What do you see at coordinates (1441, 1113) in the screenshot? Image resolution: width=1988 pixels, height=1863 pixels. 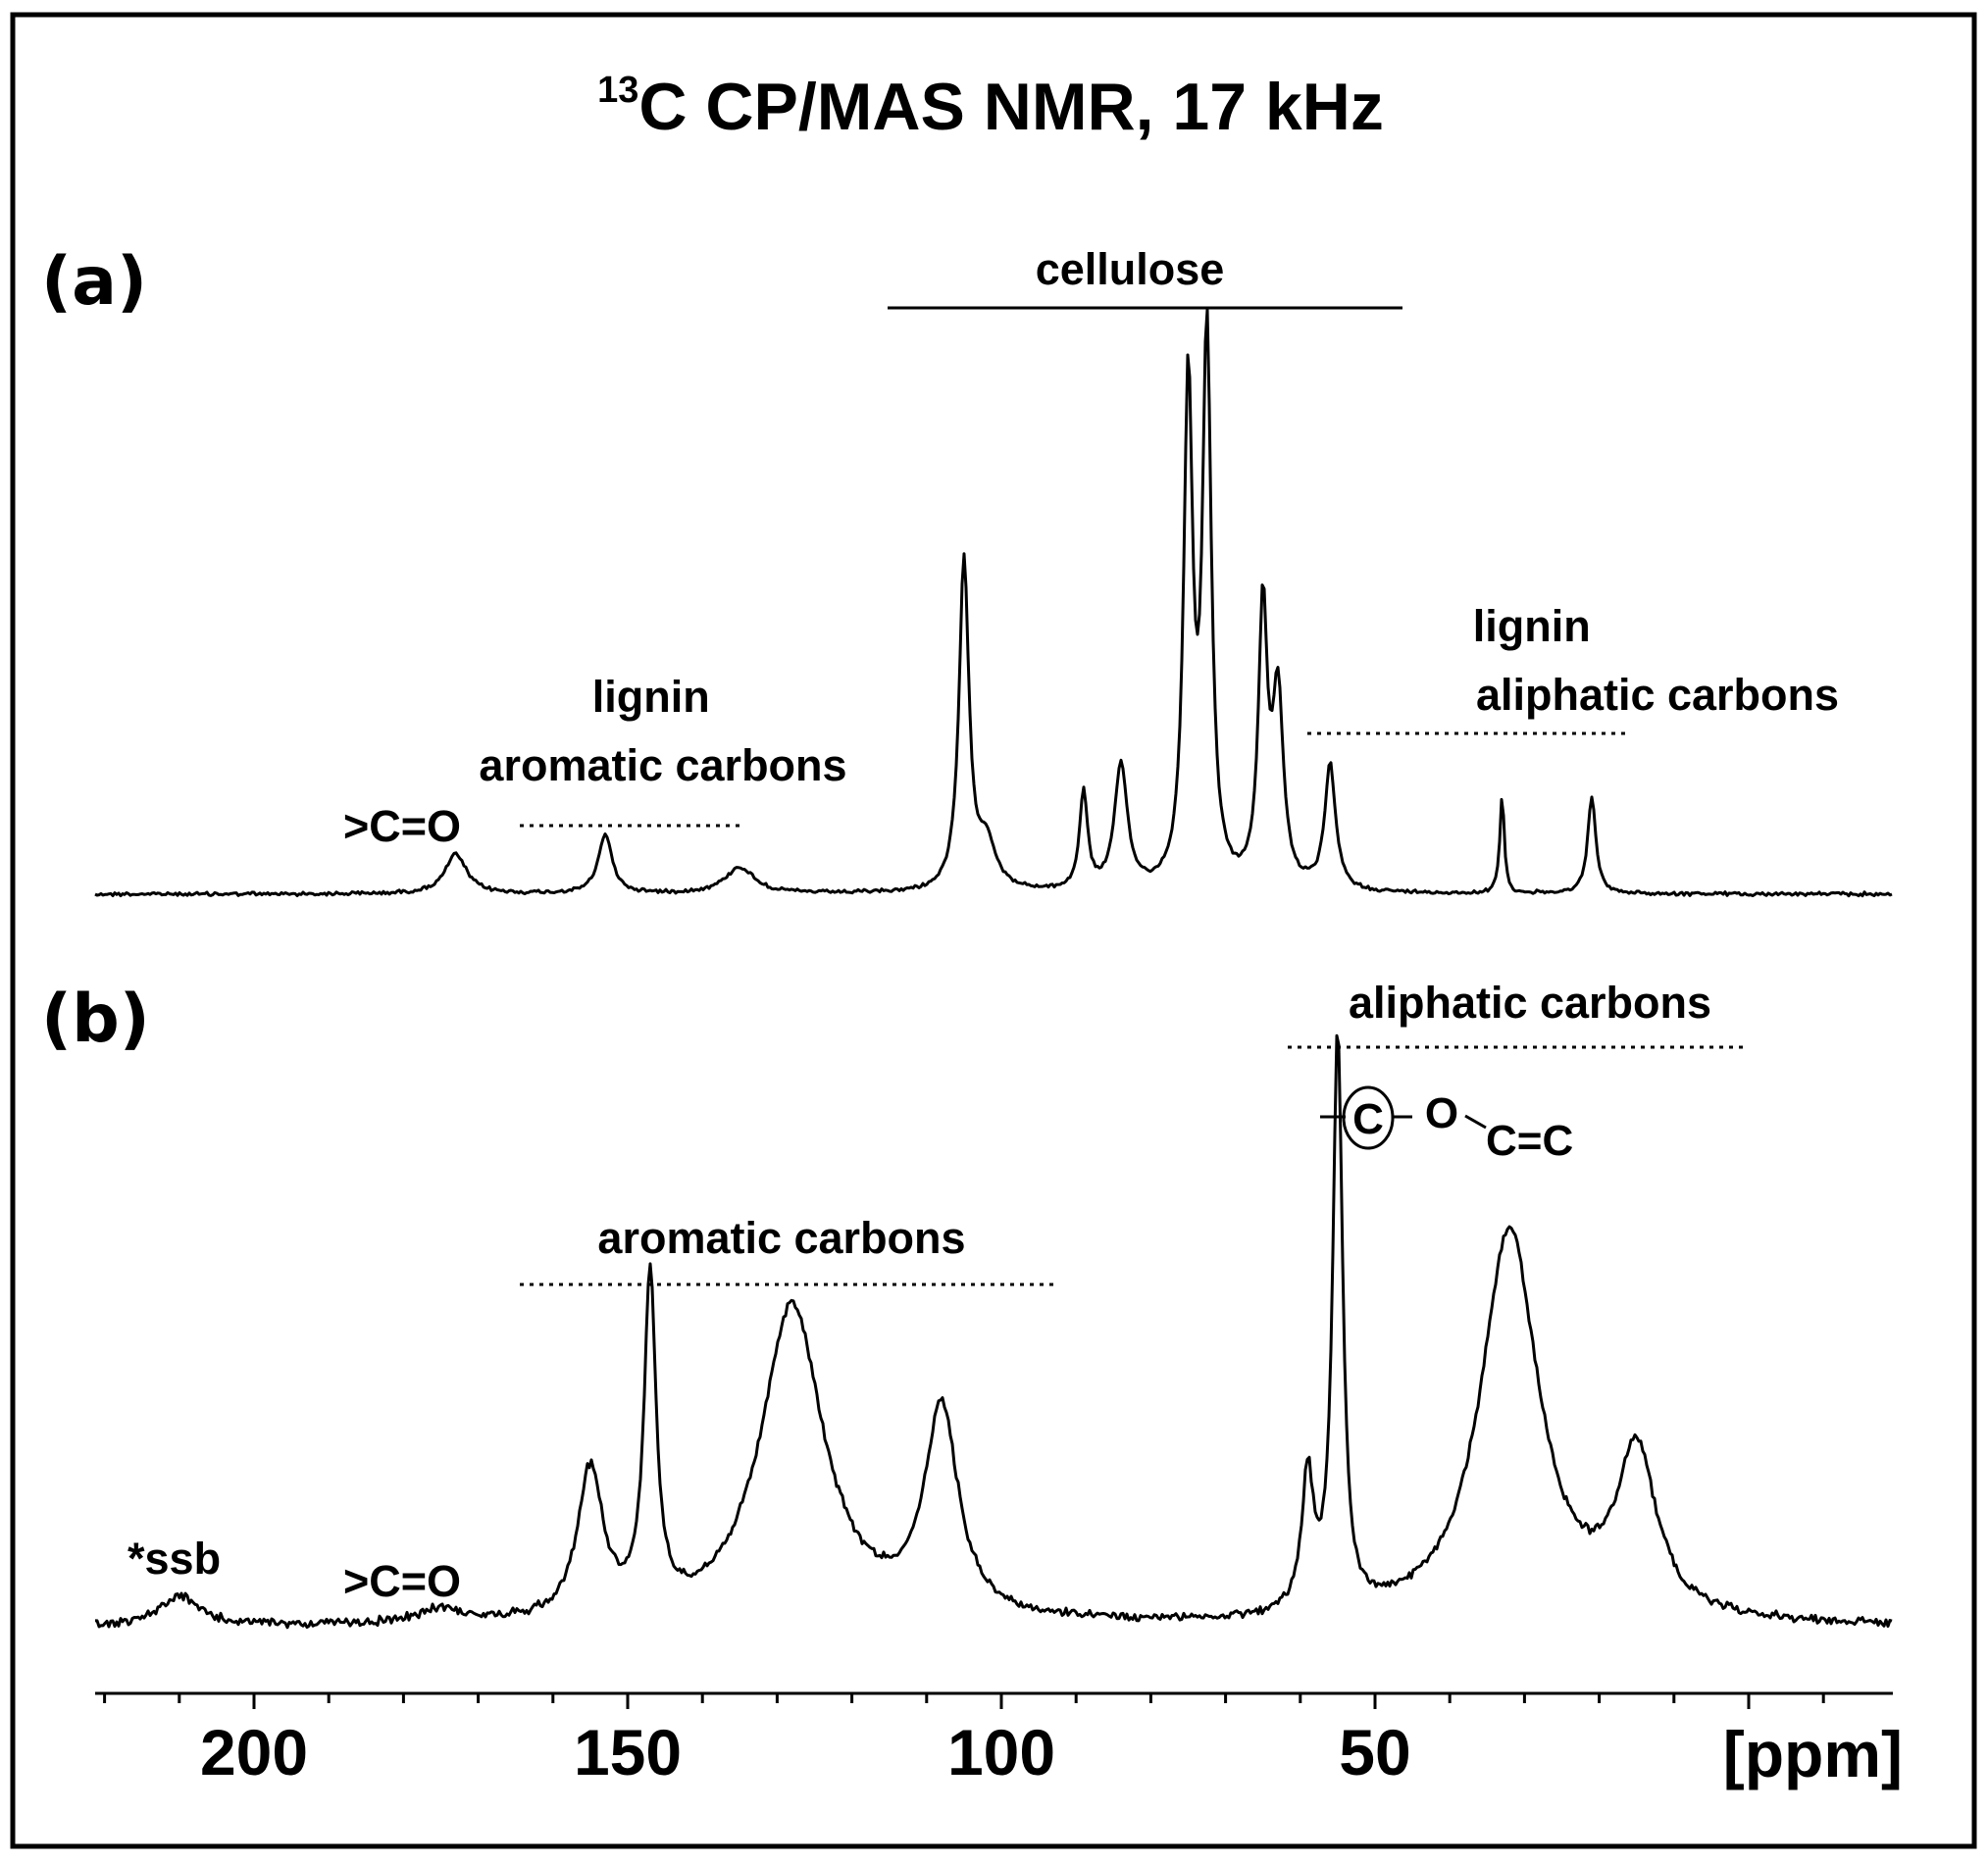 I see `structure-oxygen: O` at bounding box center [1441, 1113].